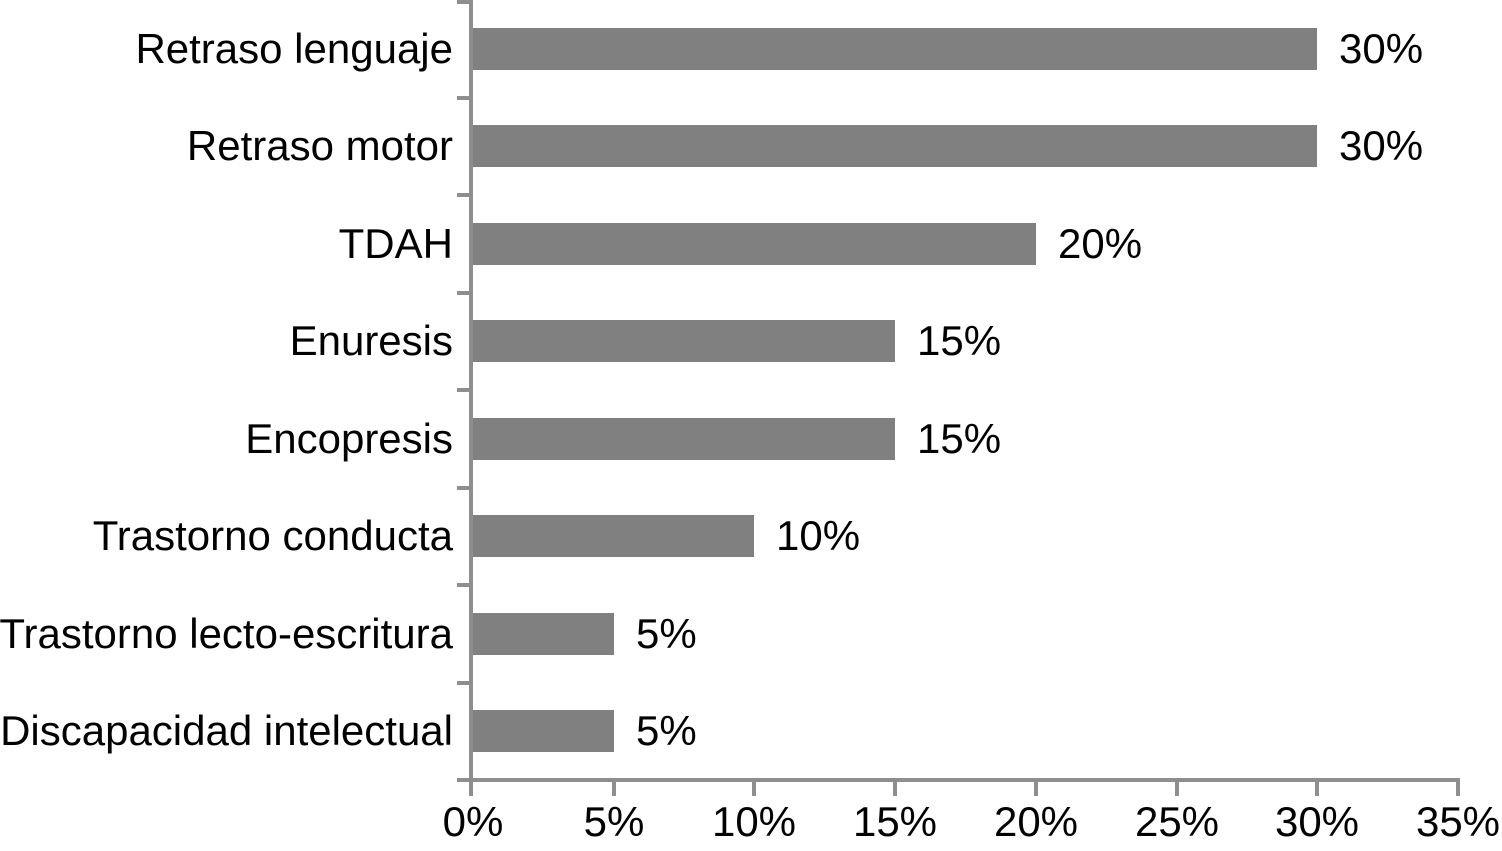 Image resolution: width=1502 pixels, height=851 pixels. Describe the element at coordinates (294, 48) in the screenshot. I see `category-label: Retraso lenguaje` at that location.